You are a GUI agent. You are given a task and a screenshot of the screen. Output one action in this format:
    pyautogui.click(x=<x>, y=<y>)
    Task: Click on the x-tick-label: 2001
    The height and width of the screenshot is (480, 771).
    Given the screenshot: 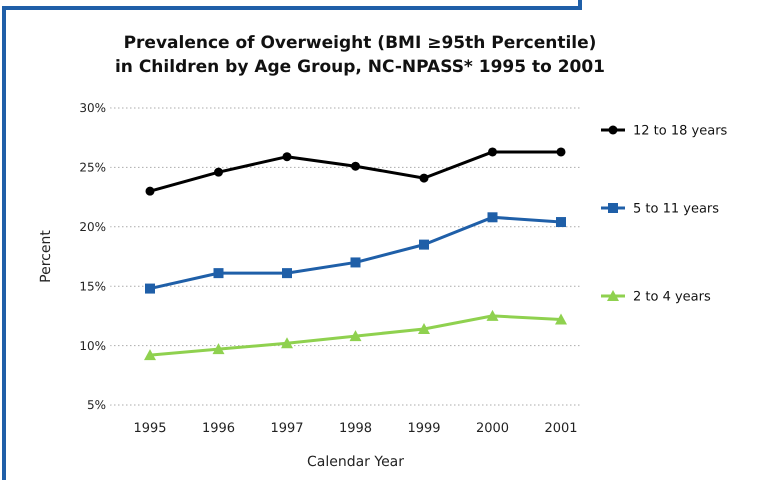 What is the action you would take?
    pyautogui.click(x=561, y=428)
    